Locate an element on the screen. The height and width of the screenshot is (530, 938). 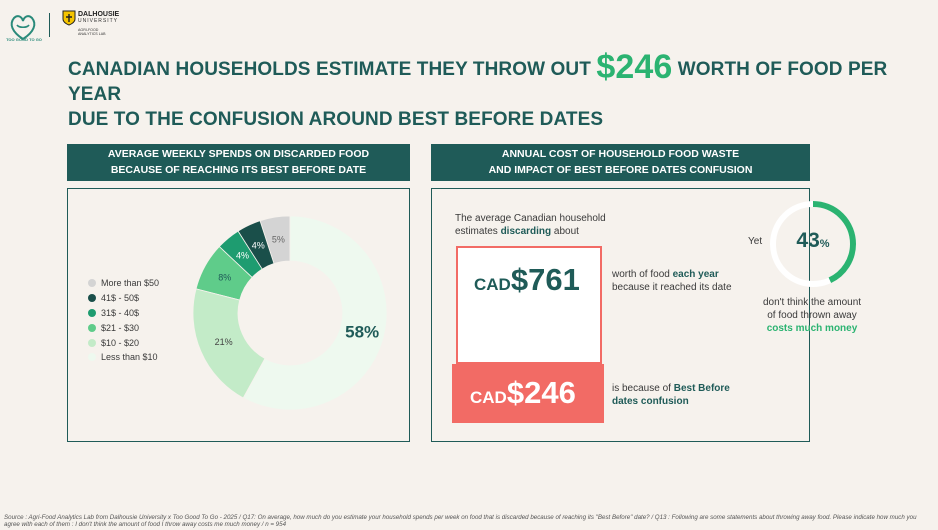
annual-waste-currency: CAD is located at coordinates (492, 284).